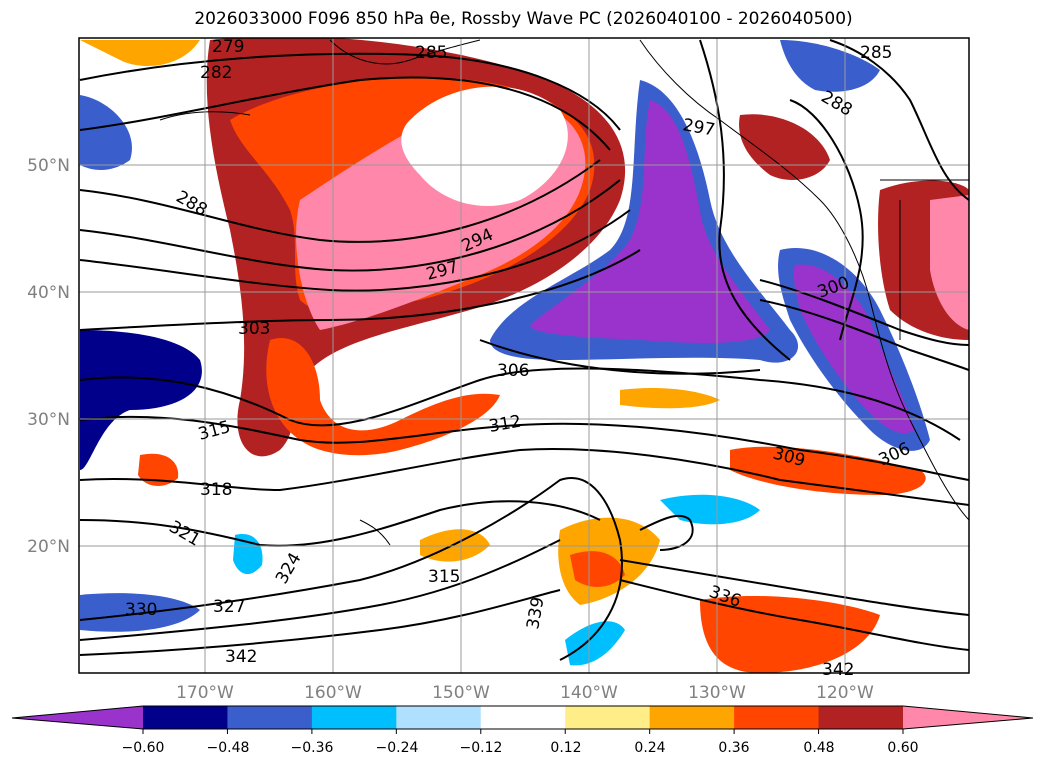 The height and width of the screenshot is (767, 1047). I want to click on shade-white-interior, so click(484, 146).